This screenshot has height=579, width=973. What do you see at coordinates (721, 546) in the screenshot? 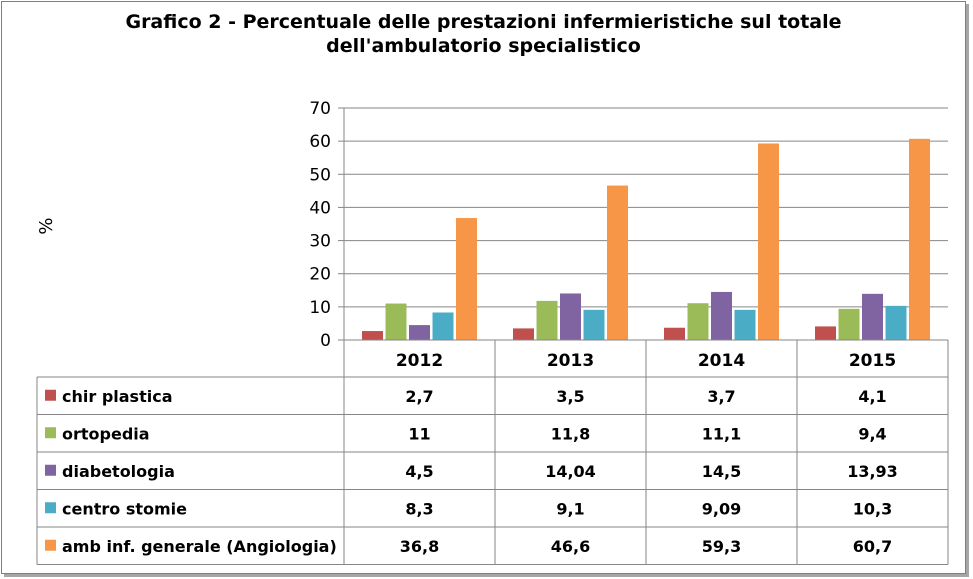
I see `data-label-4-2: 59,3` at bounding box center [721, 546].